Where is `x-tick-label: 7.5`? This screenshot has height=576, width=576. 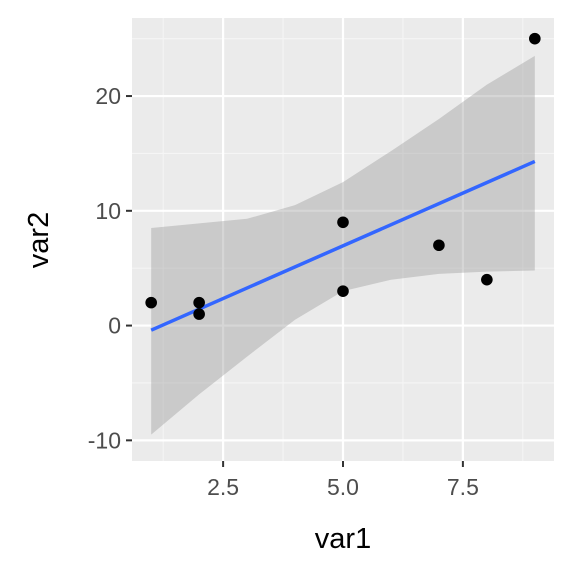
x-tick-label: 7.5 is located at coordinates (463, 487).